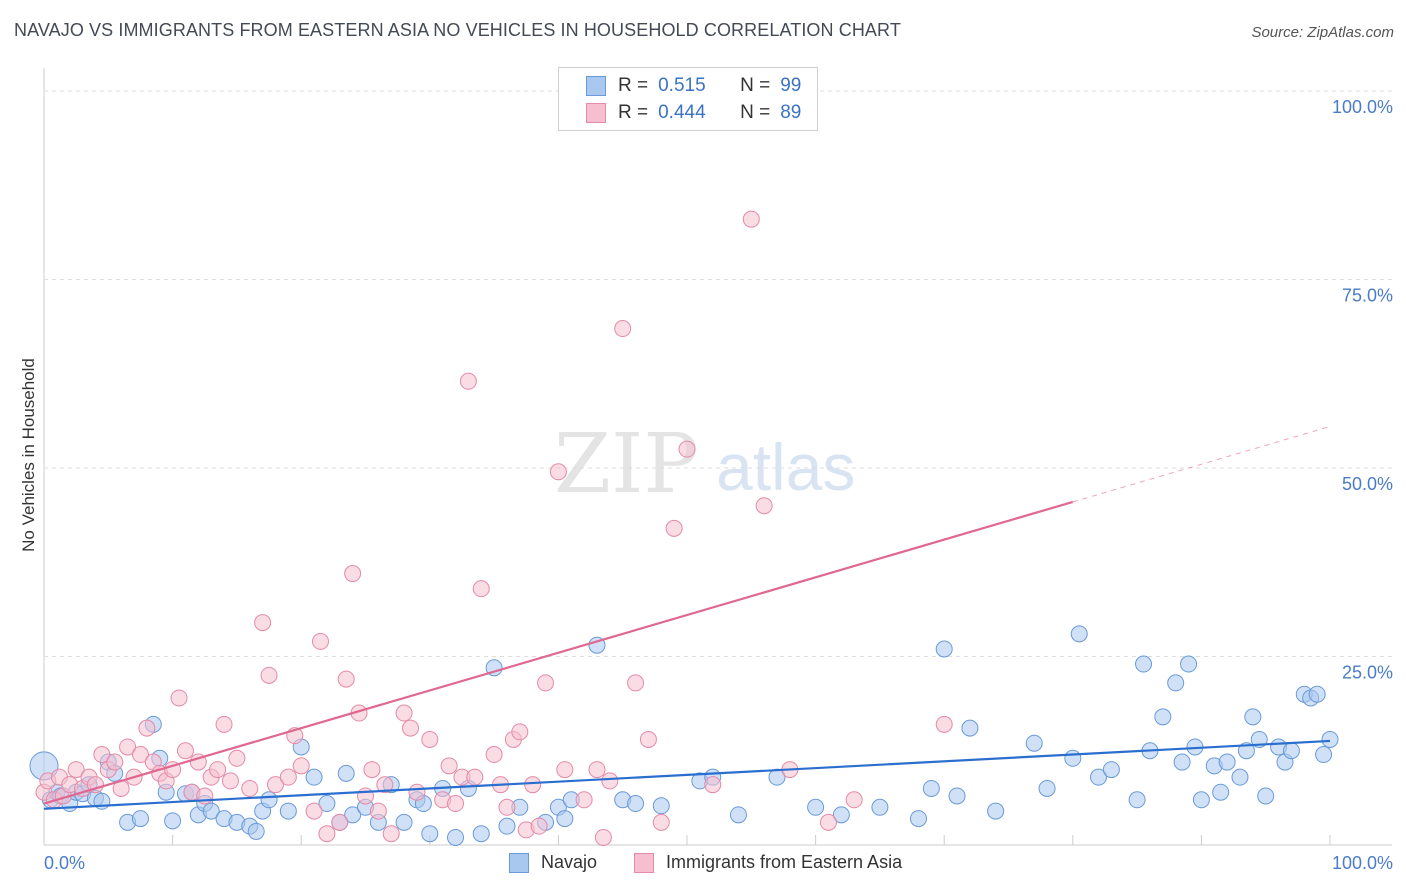 The image size is (1406, 892). I want to click on y-axis-ticks: 25.0% 50.0% 75.0% 100.0%, so click(1362, 390).